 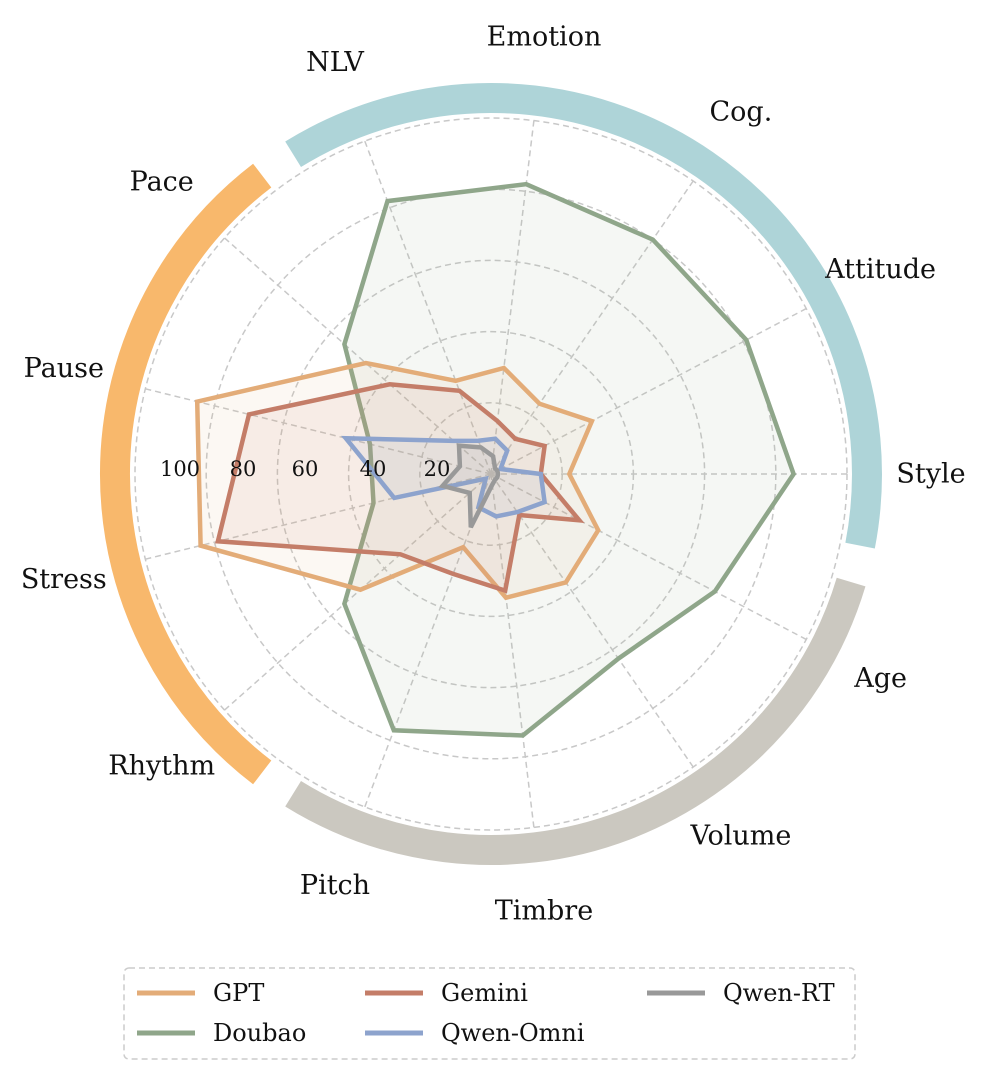 What do you see at coordinates (400, 488) in the screenshot?
I see `series-gemini` at bounding box center [400, 488].